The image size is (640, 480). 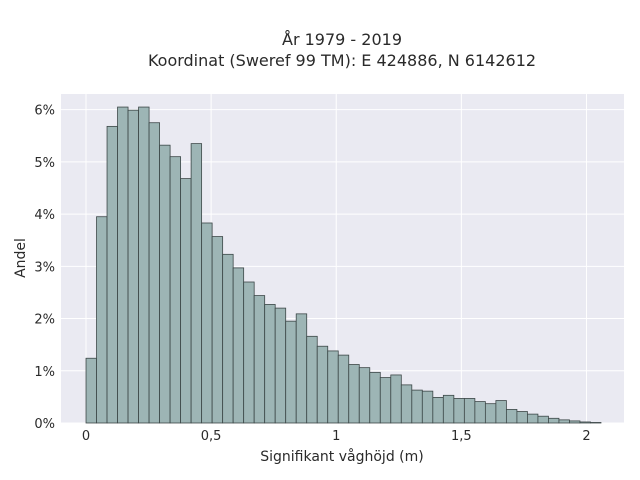 What do you see at coordinates (44, 372) in the screenshot?
I see `y-tick-label: 1%` at bounding box center [44, 372].